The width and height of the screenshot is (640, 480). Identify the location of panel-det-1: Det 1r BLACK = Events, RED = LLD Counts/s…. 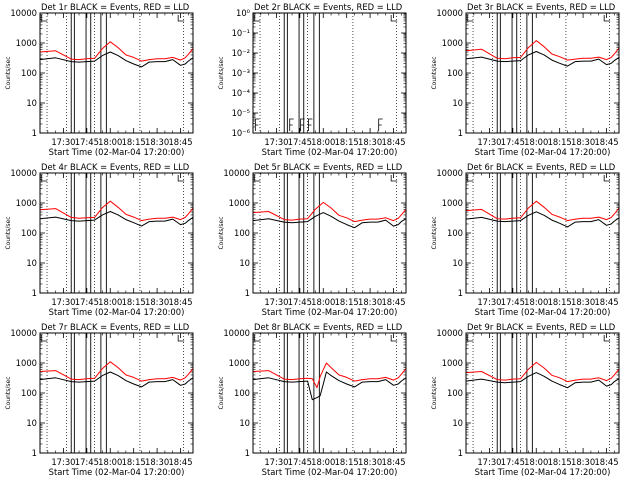
(99, 79).